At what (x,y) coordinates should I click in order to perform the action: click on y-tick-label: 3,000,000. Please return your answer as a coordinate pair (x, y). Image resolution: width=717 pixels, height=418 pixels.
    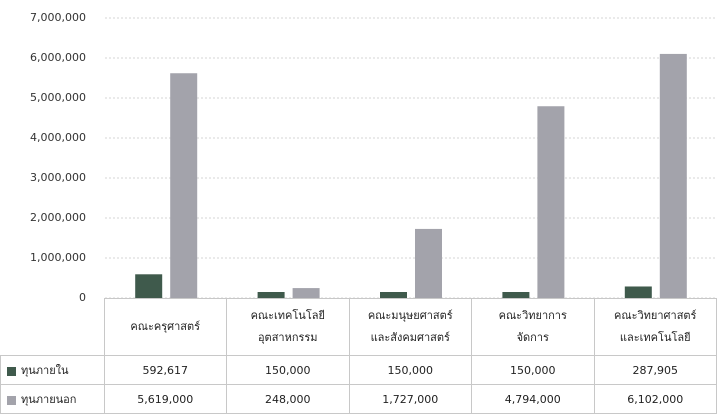
    Looking at the image, I should click on (58, 177).